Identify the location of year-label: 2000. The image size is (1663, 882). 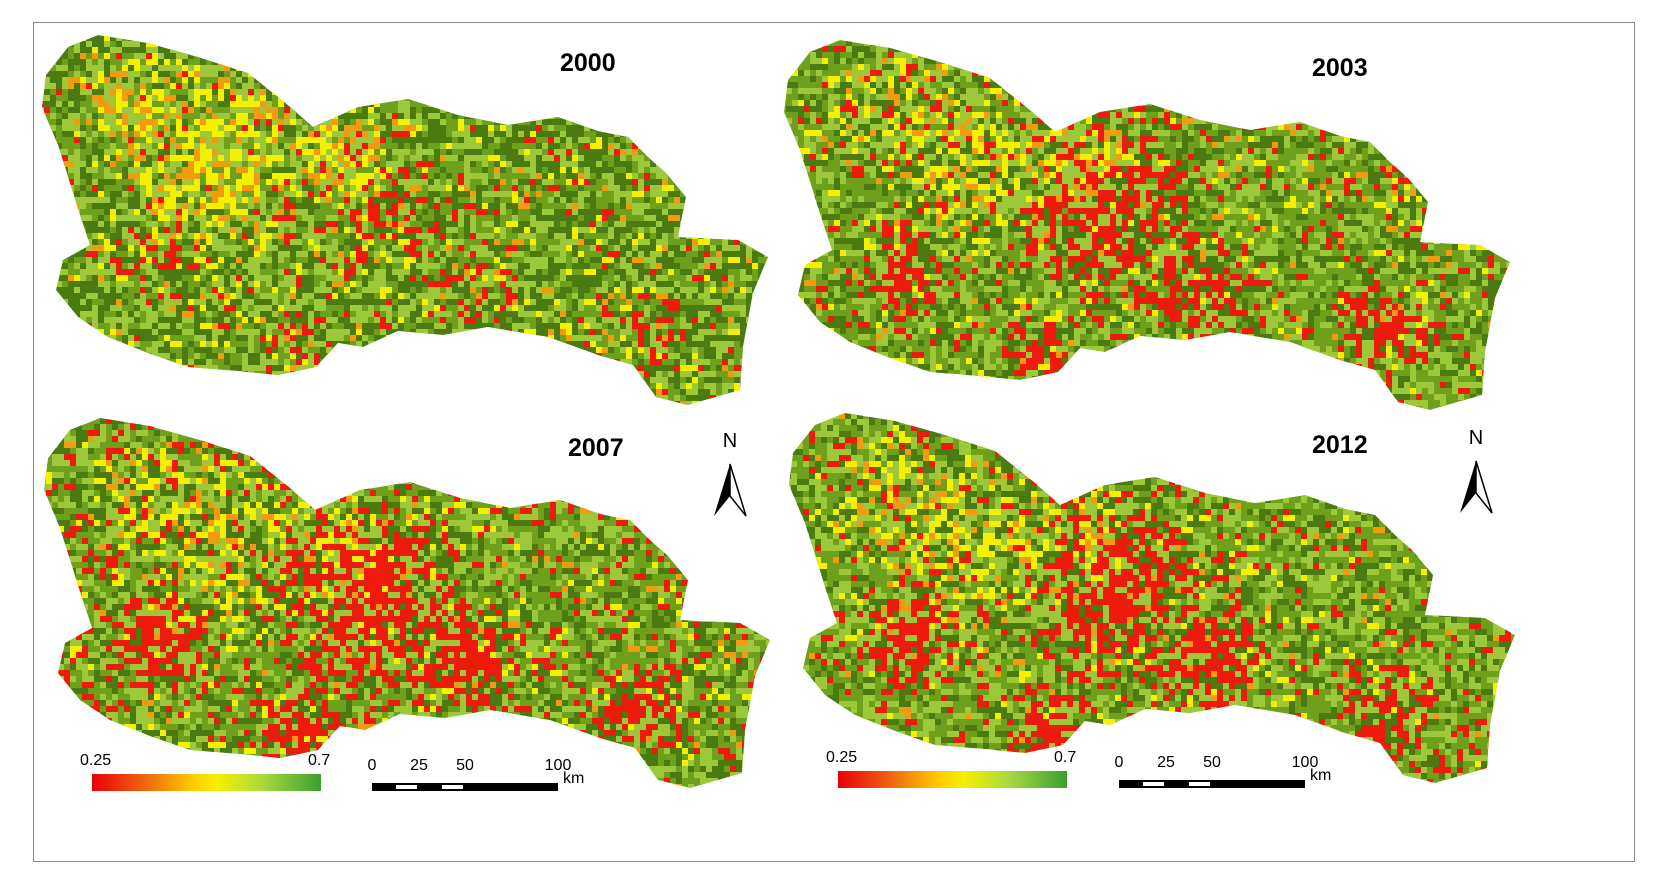
(588, 63).